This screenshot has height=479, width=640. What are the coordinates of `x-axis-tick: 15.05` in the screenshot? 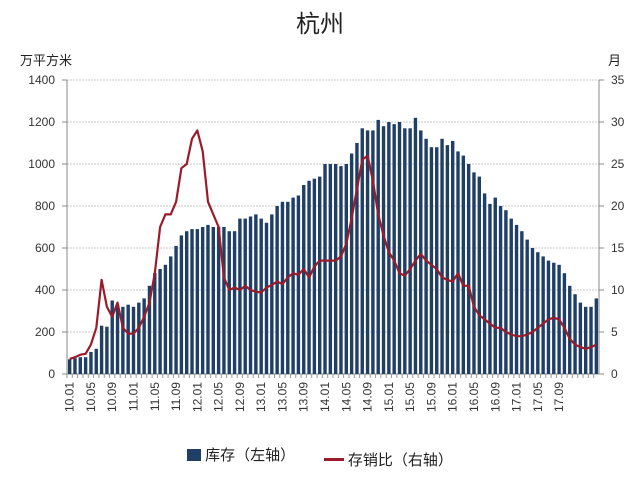 It's located at (410, 397).